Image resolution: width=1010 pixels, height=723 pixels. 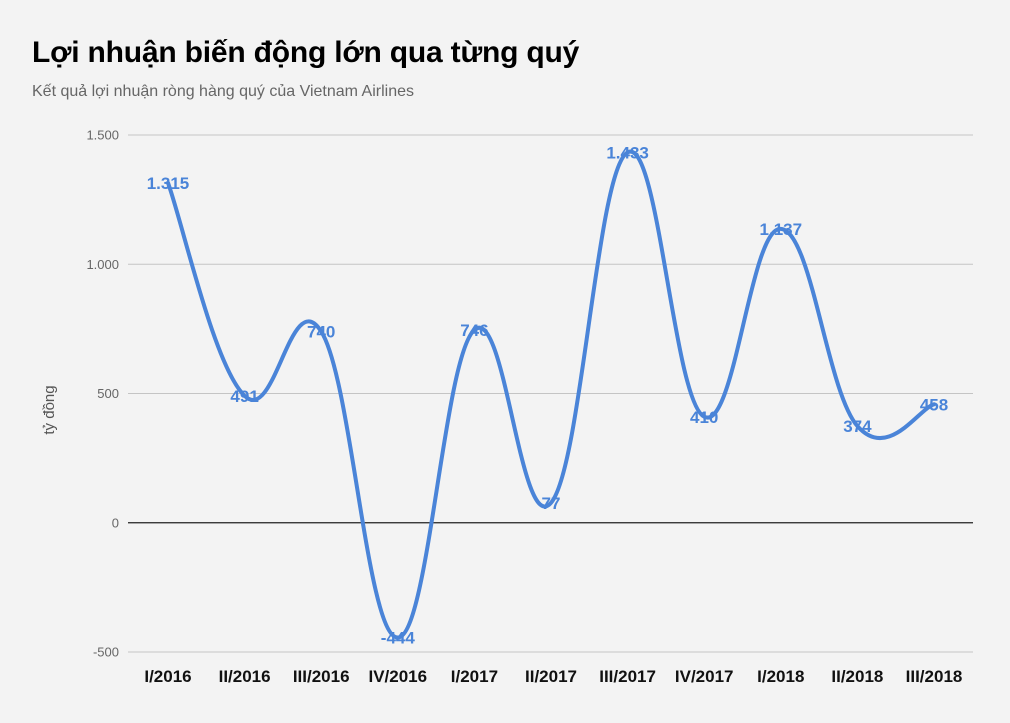 I want to click on data-label: 410, so click(x=704, y=417).